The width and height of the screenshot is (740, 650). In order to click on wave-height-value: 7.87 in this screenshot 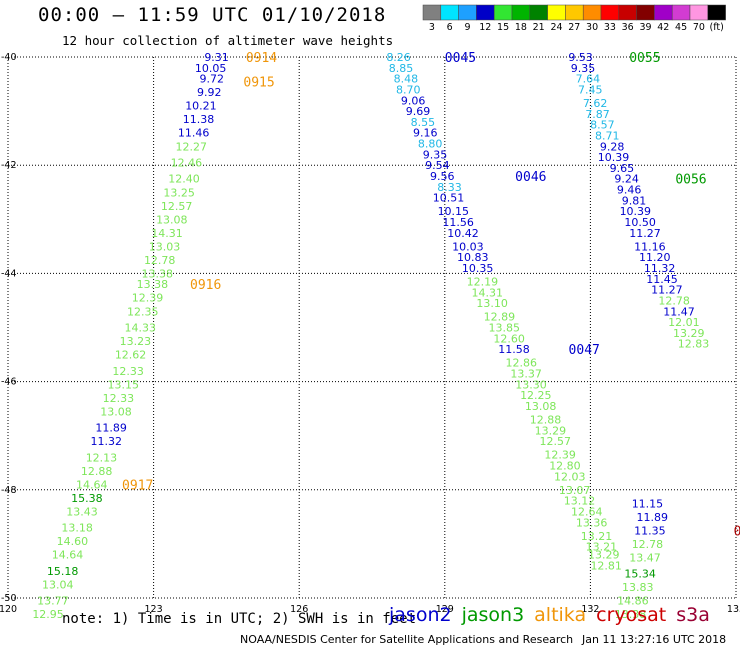, I will do `click(597, 114)`.